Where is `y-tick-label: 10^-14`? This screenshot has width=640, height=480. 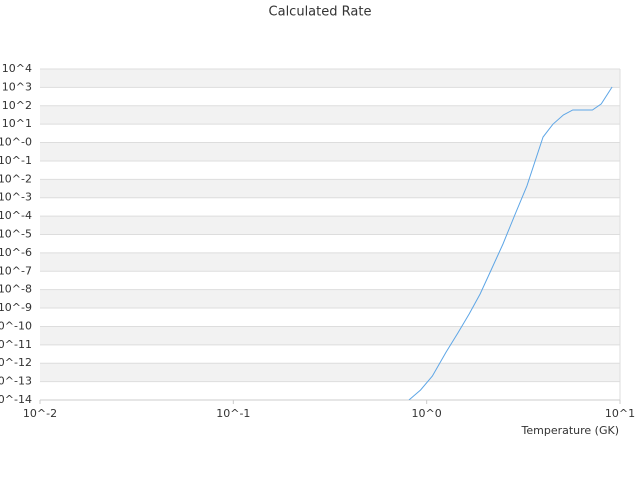 y-tick-label: 10^-14 is located at coordinates (16, 399).